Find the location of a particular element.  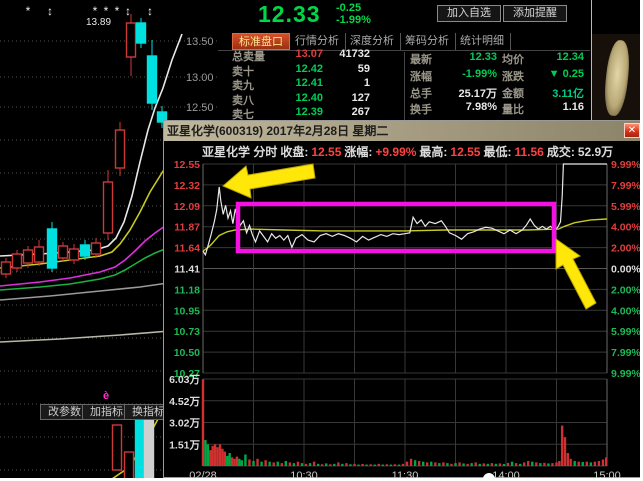

orderbook-row-price: 12.40 is located at coordinates (309, 97).